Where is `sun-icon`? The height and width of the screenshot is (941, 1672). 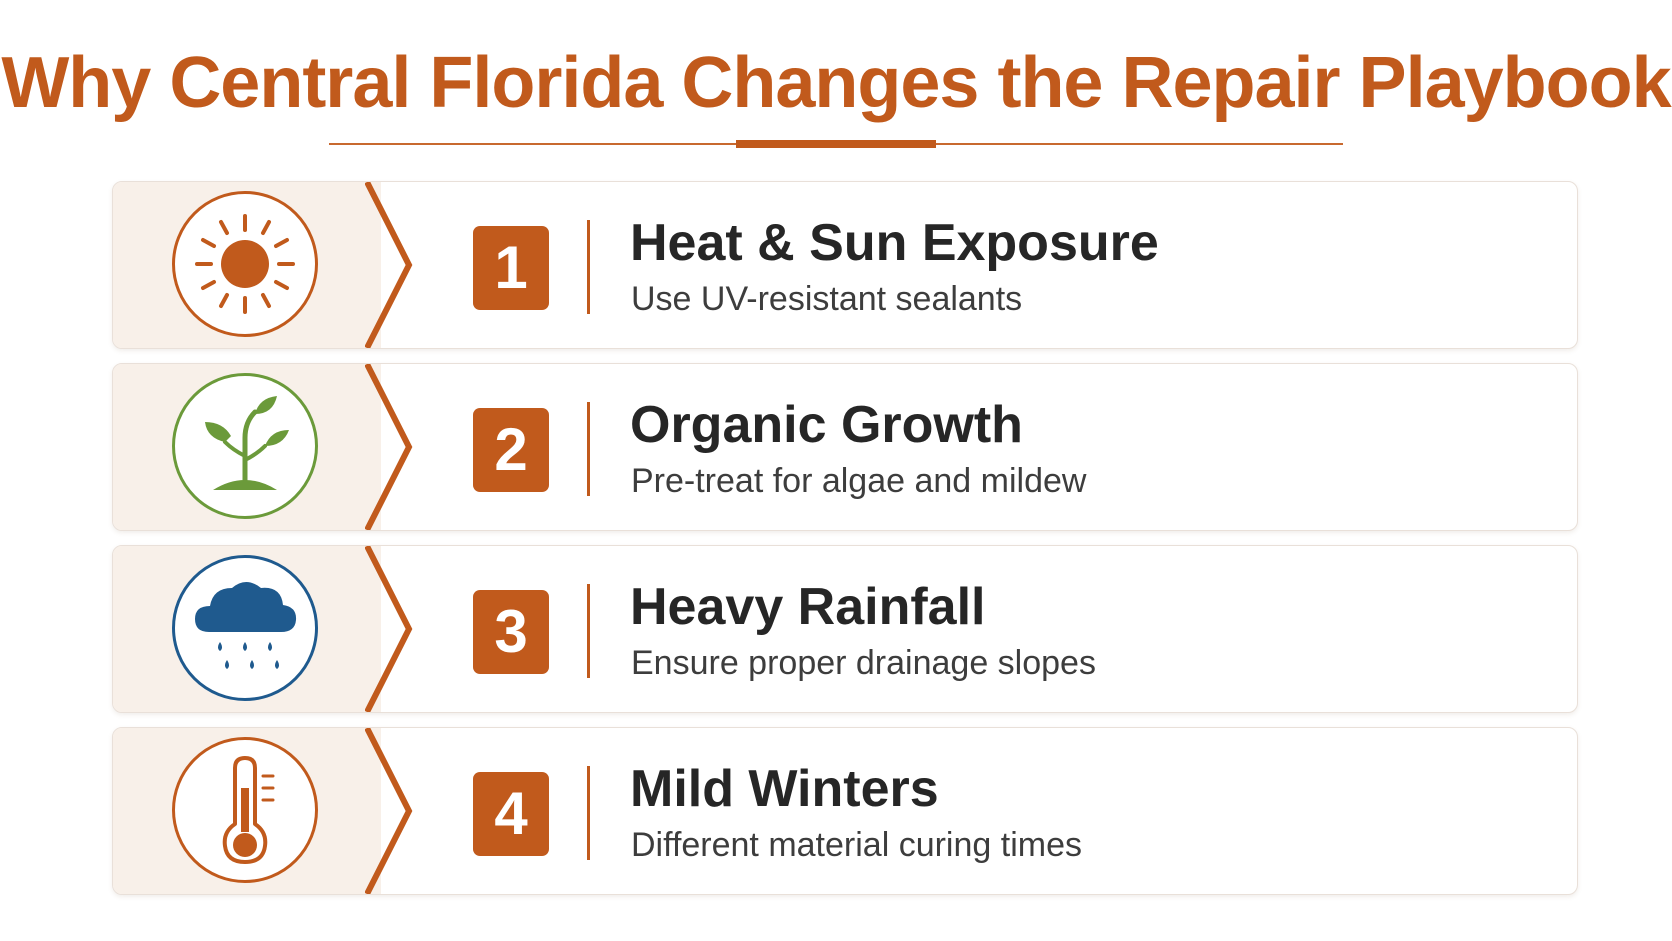
sun-icon is located at coordinates (245, 264).